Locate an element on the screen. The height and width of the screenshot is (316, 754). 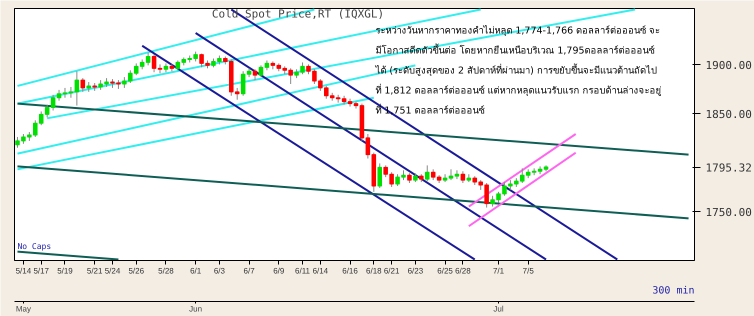
x-tick-label: 5/24 is located at coordinates (112, 271).